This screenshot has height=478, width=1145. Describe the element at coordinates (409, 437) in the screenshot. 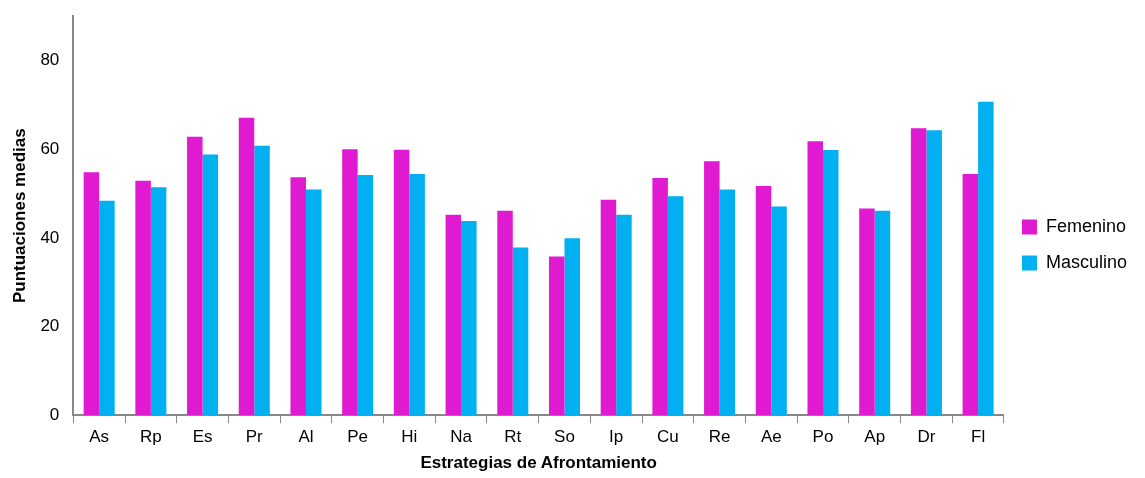

I see `x-tick-label: Hi` at that location.